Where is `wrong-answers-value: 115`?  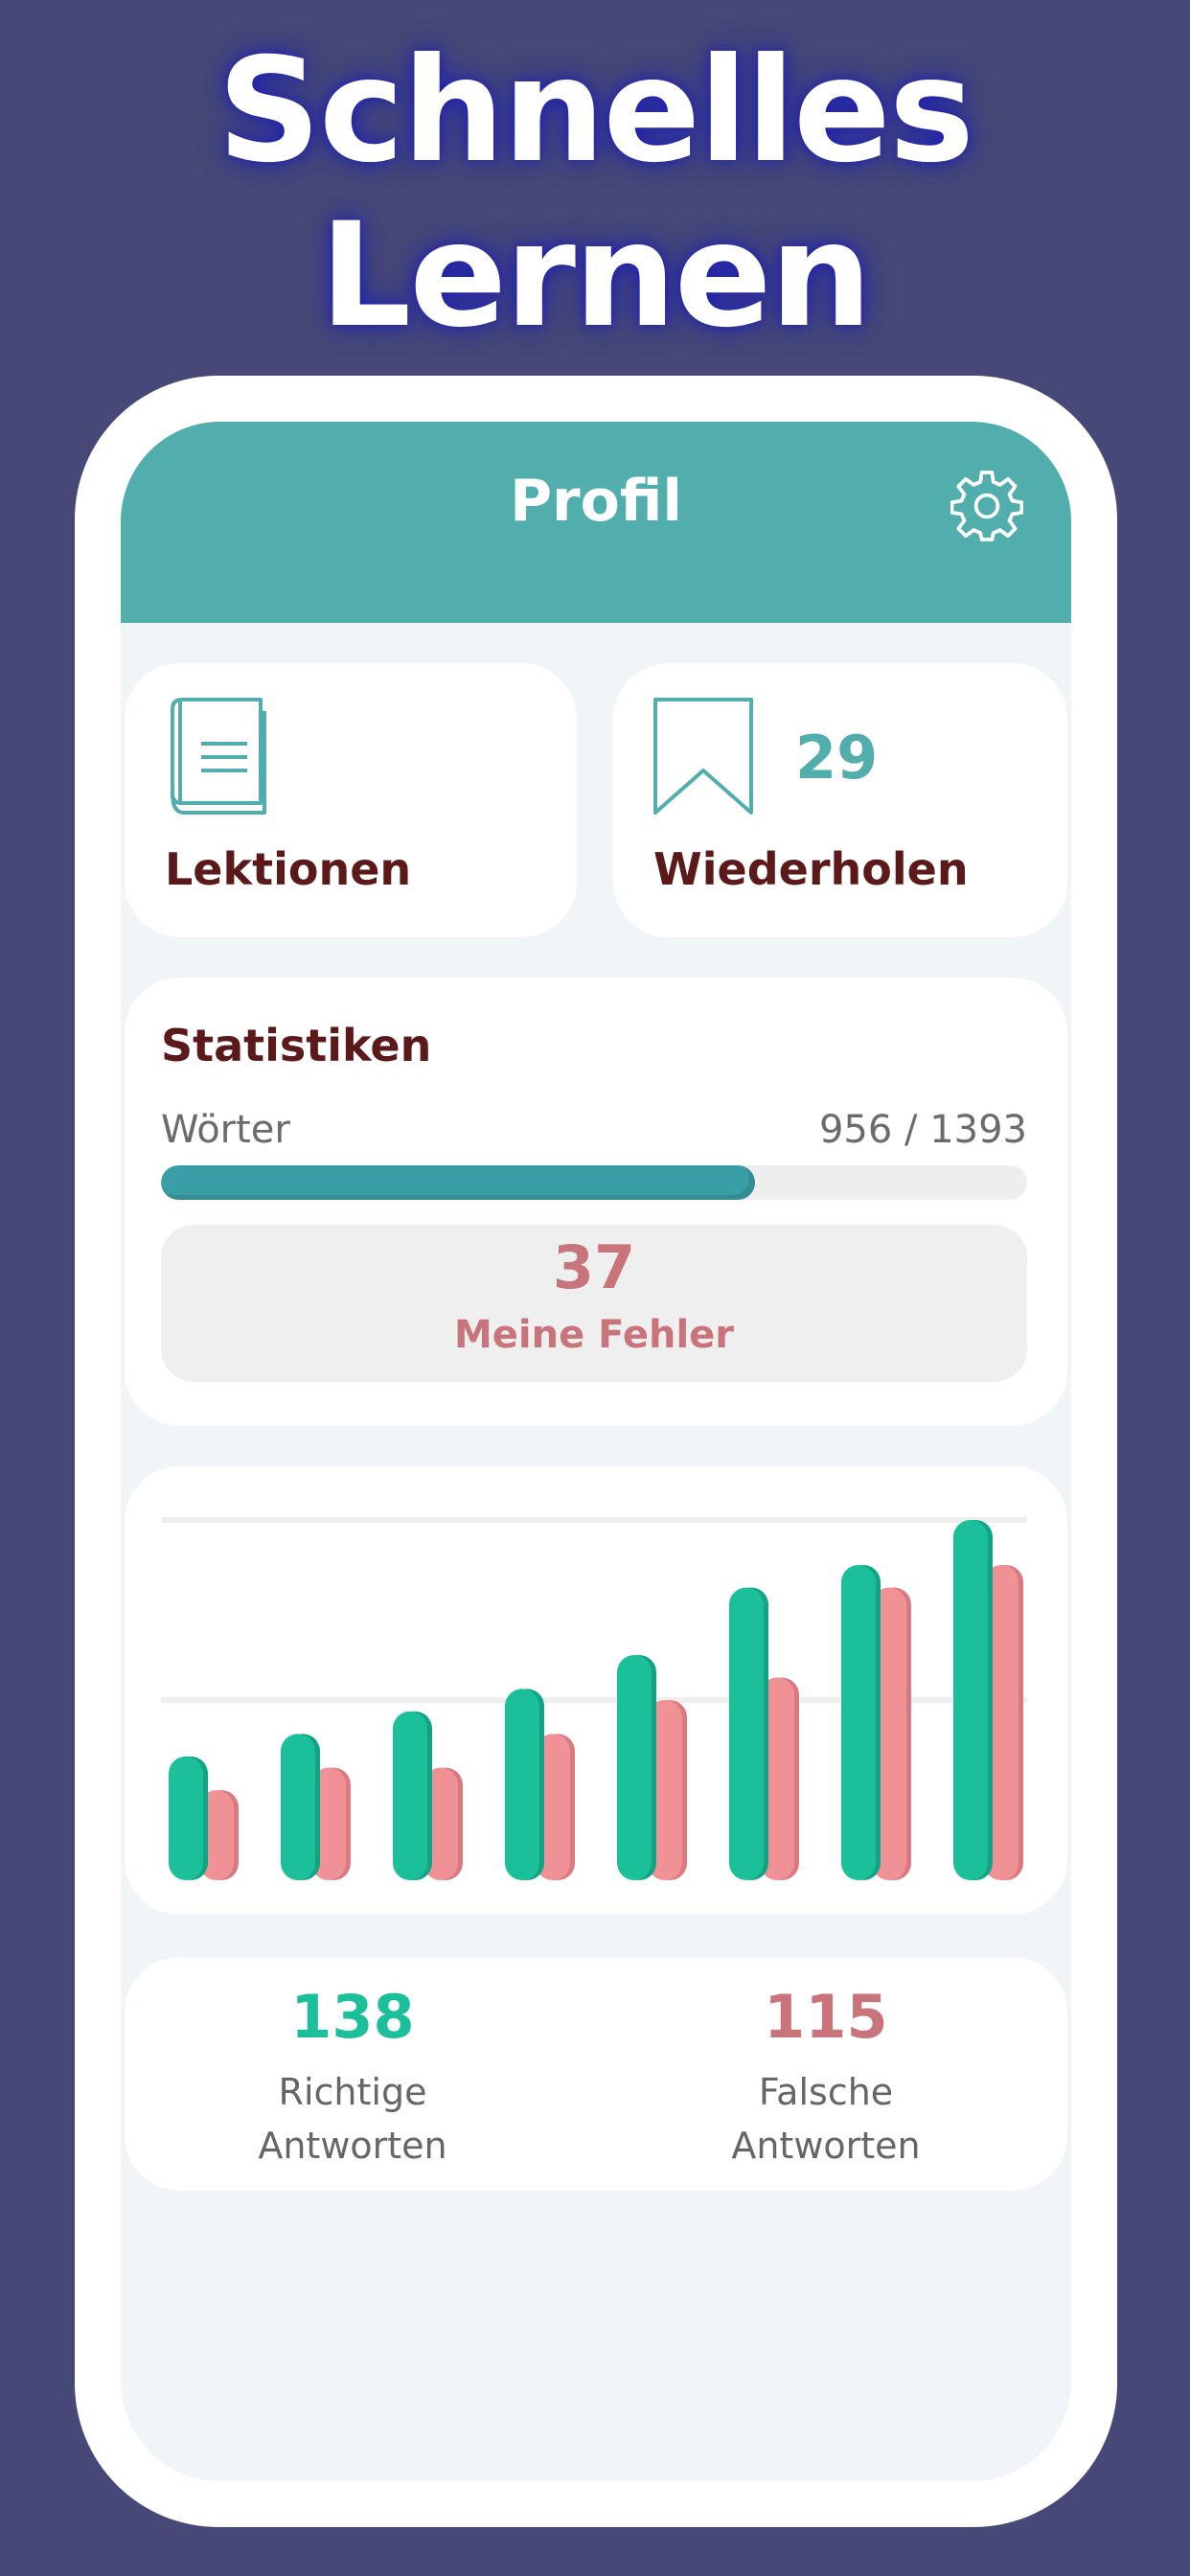
wrong-answers-value: 115 is located at coordinates (826, 2017).